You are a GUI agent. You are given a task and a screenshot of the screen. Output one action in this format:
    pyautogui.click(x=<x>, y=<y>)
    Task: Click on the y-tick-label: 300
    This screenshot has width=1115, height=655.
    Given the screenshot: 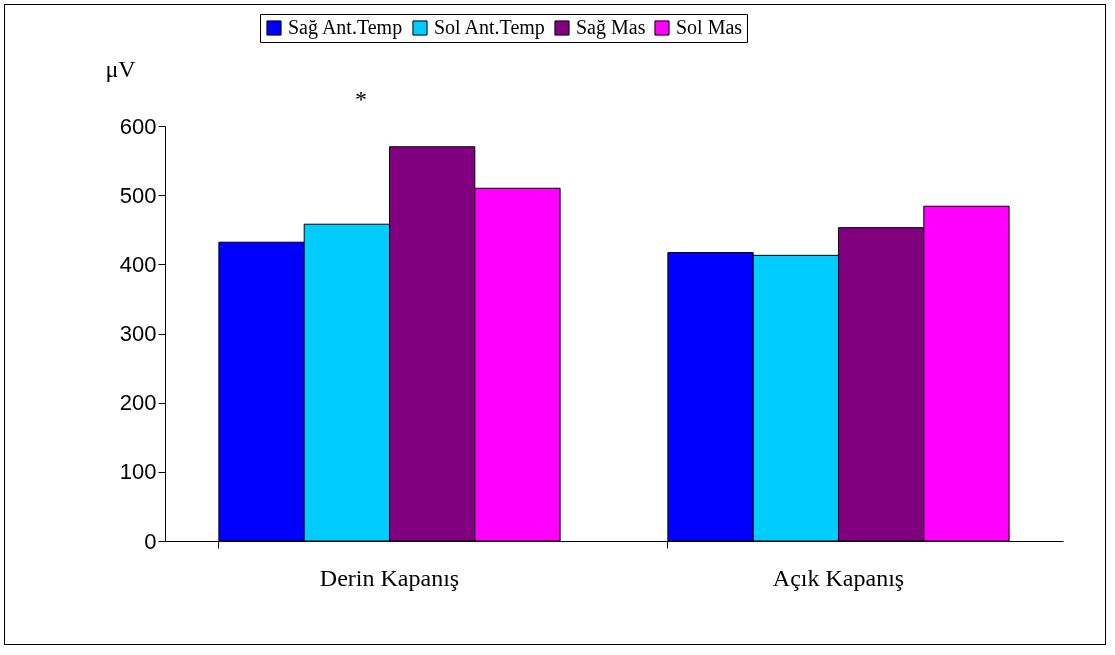 What is the action you would take?
    pyautogui.click(x=138, y=333)
    